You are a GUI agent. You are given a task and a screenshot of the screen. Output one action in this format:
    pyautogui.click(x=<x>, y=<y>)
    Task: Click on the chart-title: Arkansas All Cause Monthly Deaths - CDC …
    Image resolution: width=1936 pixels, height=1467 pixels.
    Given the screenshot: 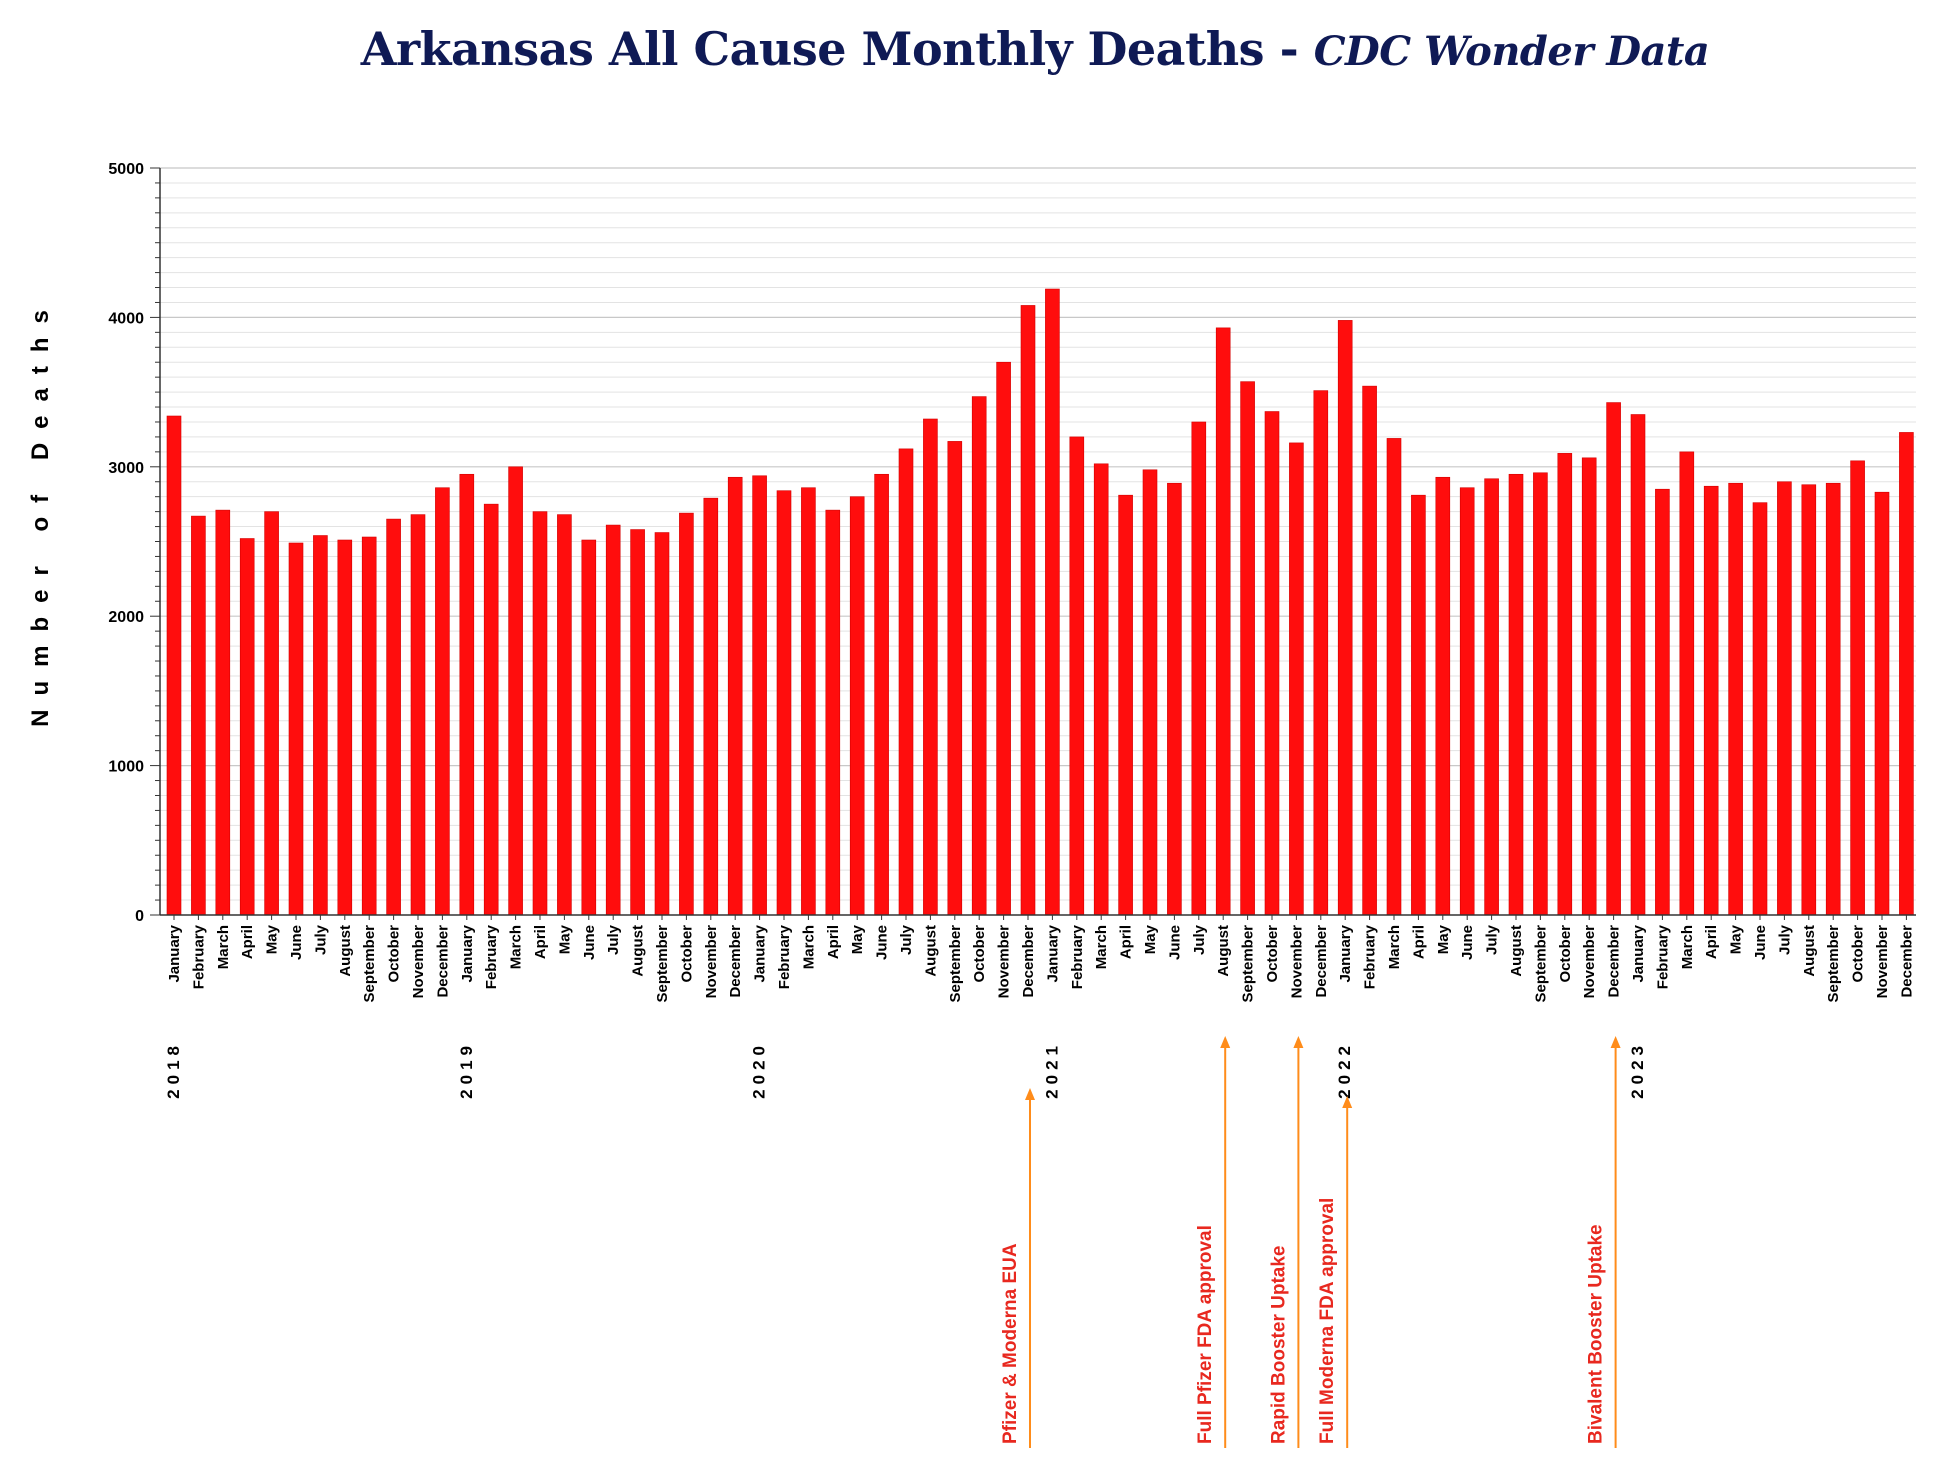 What is the action you would take?
    pyautogui.click(x=968, y=49)
    